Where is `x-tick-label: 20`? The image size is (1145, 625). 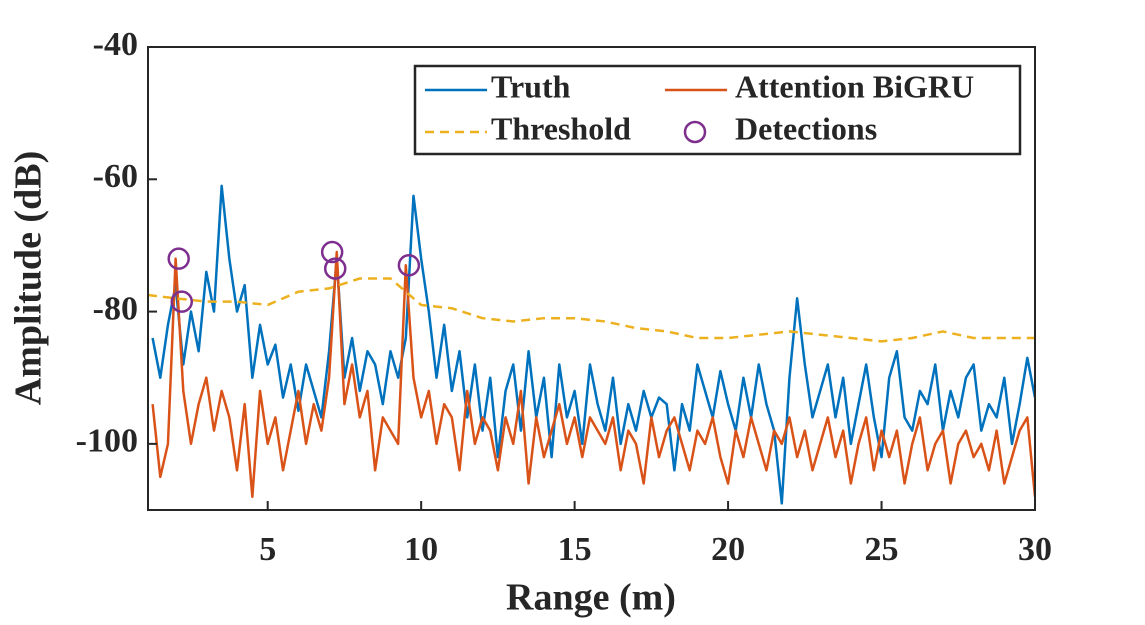 x-tick-label: 20 is located at coordinates (728, 549).